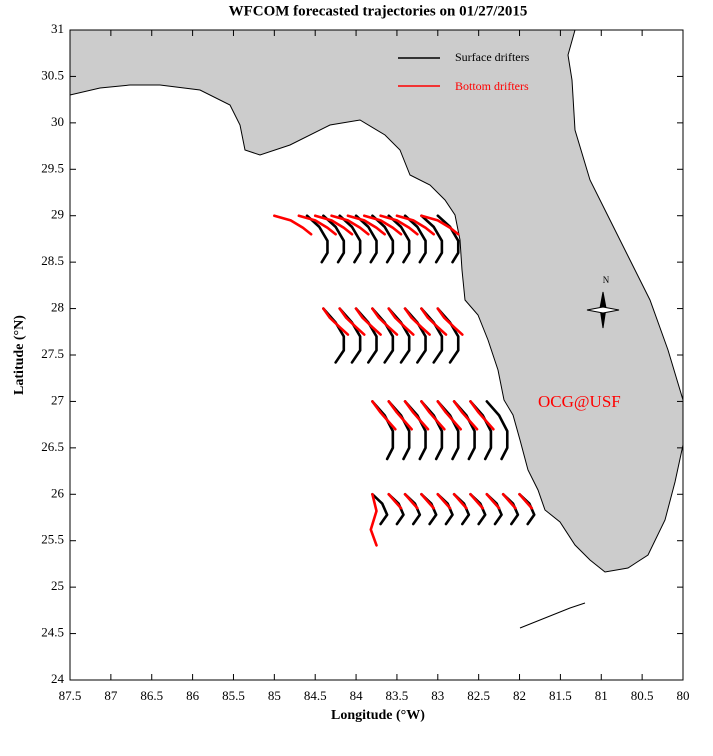  What do you see at coordinates (519, 695) in the screenshot?
I see `x-tick-label: 82` at bounding box center [519, 695].